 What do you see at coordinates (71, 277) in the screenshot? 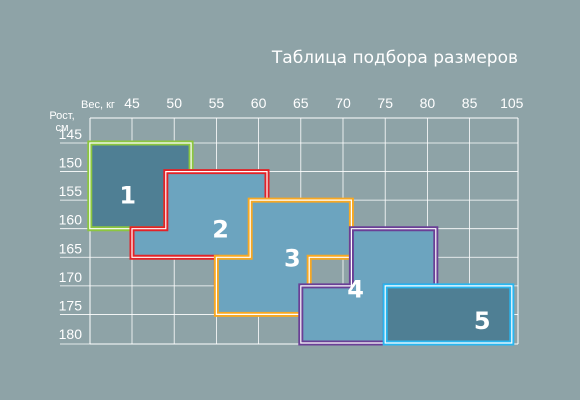
I see `y-tick-label: 170` at bounding box center [71, 277].